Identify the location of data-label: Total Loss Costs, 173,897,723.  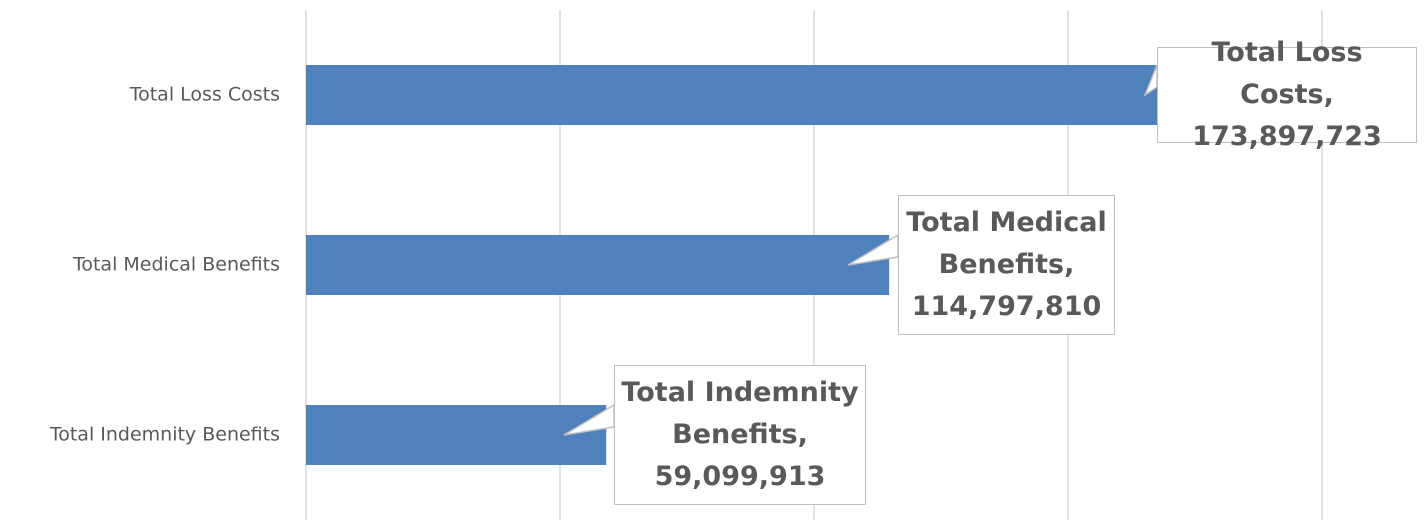
(1287, 94).